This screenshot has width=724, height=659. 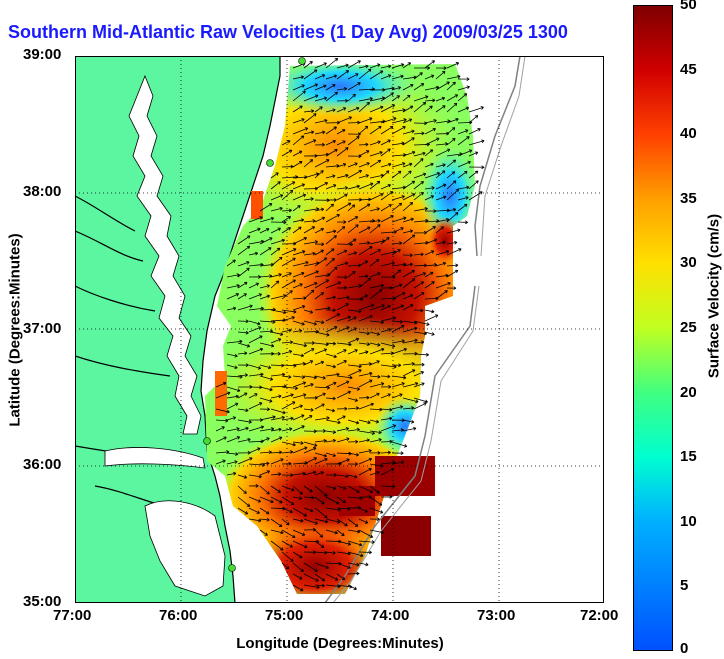 What do you see at coordinates (257, 205) in the screenshot?
I see `velocity-cell-cluster` at bounding box center [257, 205].